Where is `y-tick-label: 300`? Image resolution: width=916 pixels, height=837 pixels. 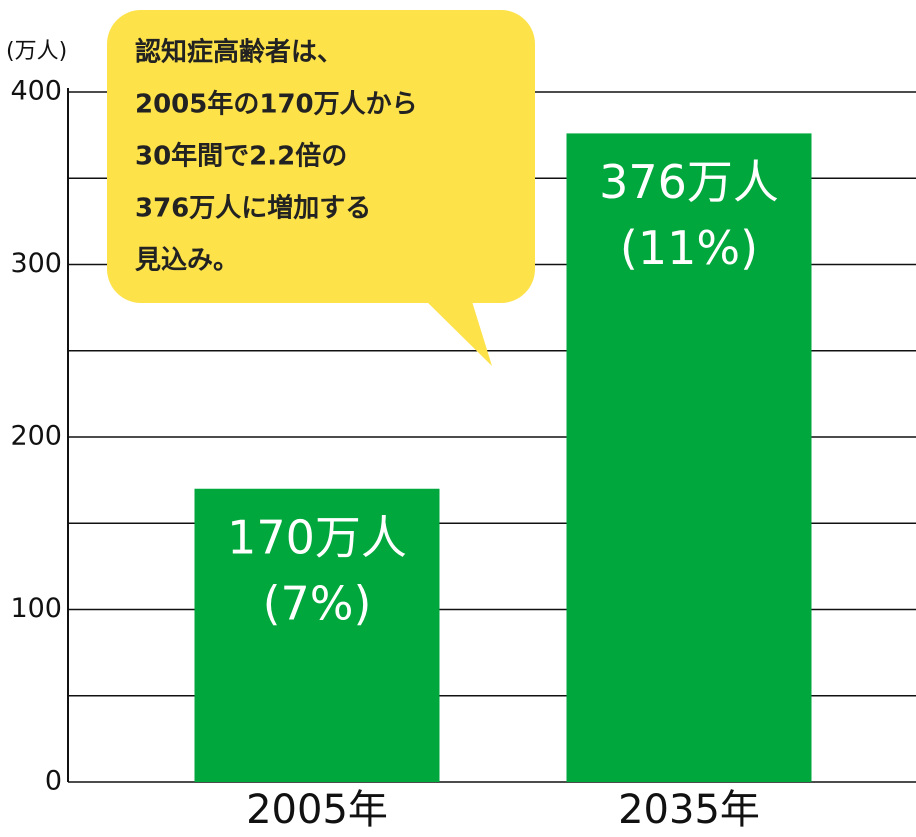
y-tick-label: 300 is located at coordinates (36, 263).